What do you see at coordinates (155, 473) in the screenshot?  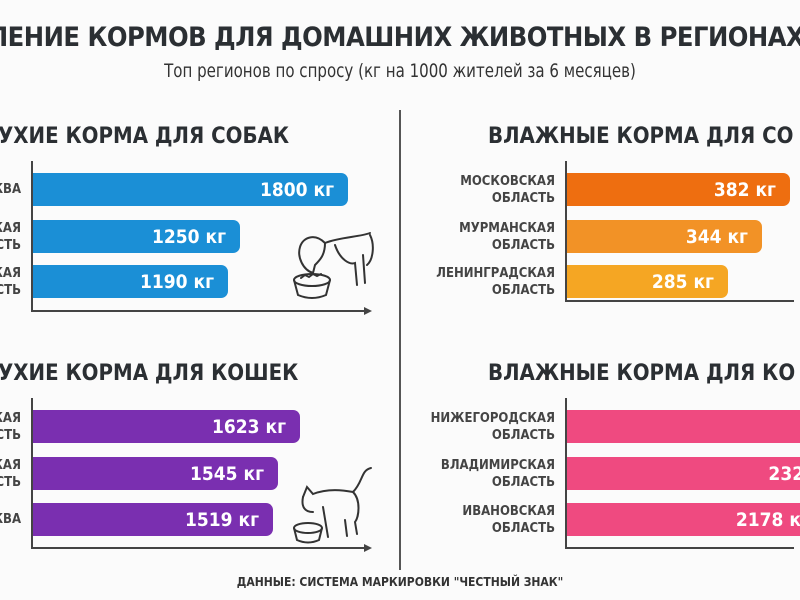 I see `bar: 1545 кг` at bounding box center [155, 473].